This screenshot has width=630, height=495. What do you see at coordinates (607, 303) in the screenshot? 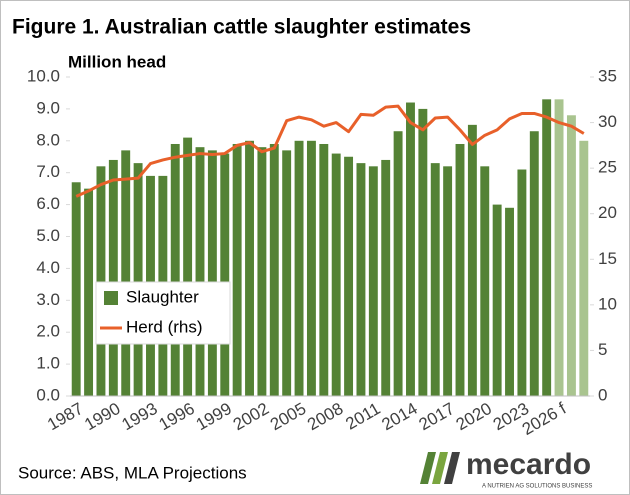
I see `y2-tick-label: 10` at bounding box center [607, 303].